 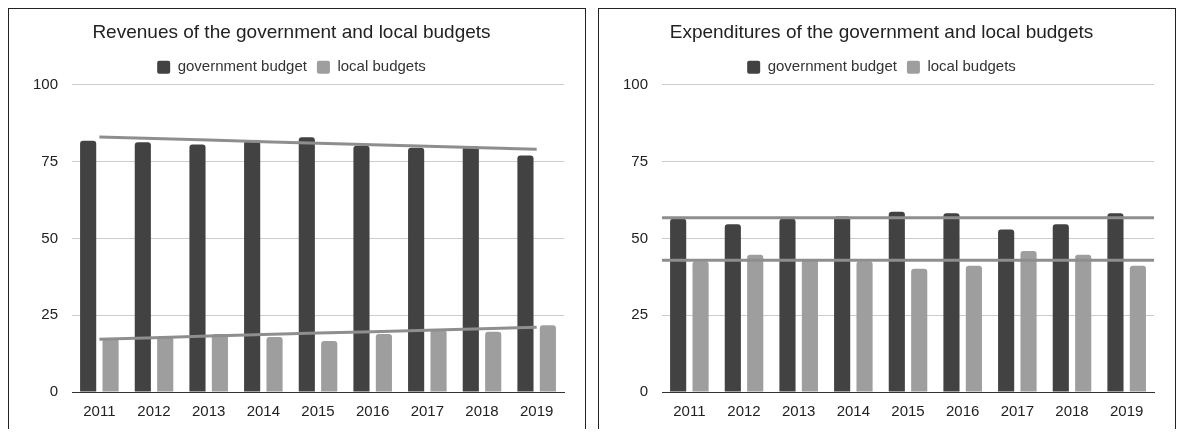 I want to click on chart-title: Revenues of the government and local budgets, so click(x=291, y=31).